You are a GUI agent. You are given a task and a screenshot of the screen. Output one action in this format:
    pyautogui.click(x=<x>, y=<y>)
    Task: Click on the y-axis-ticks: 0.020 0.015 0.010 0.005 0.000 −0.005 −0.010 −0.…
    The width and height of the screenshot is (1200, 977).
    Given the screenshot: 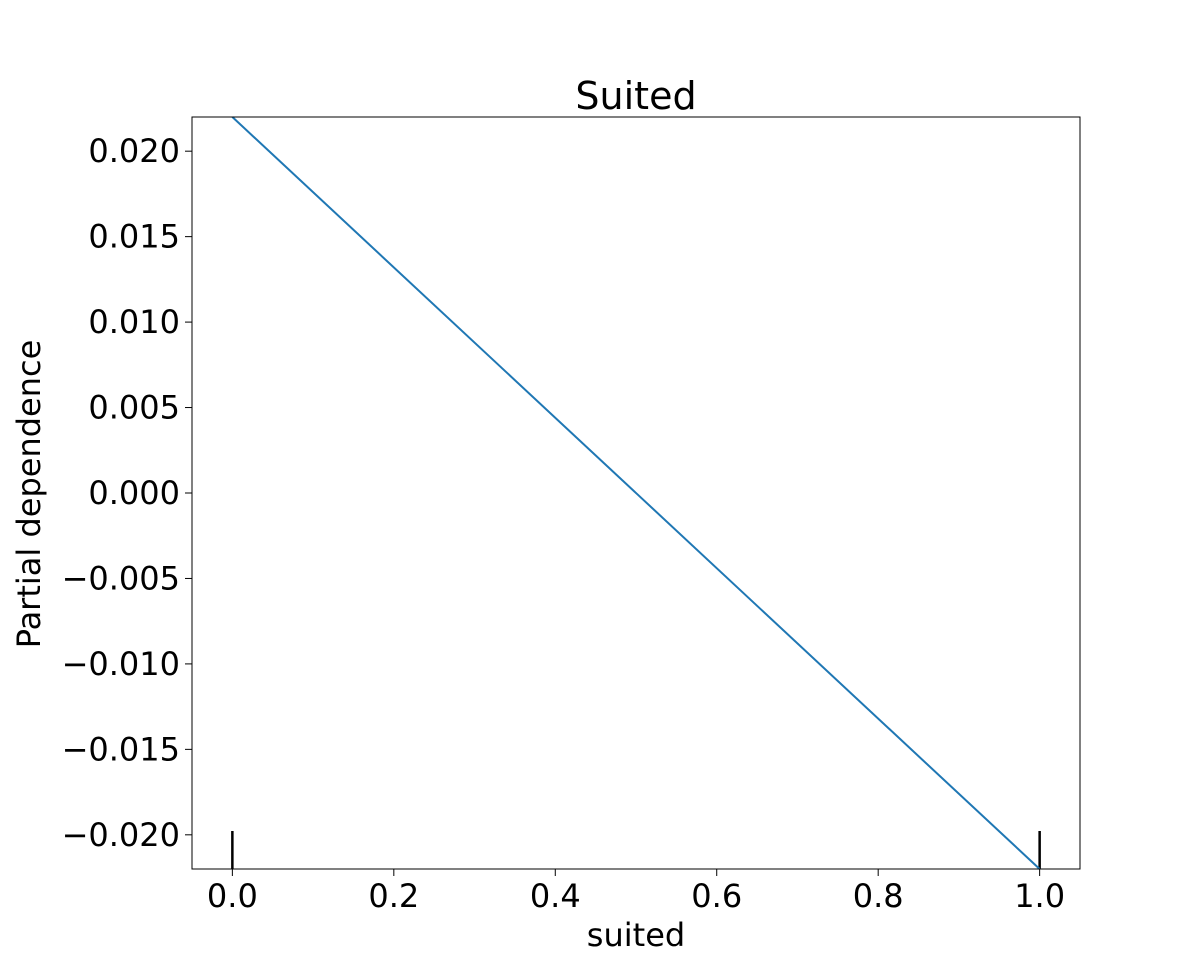 What is the action you would take?
    pyautogui.click(x=127, y=493)
    